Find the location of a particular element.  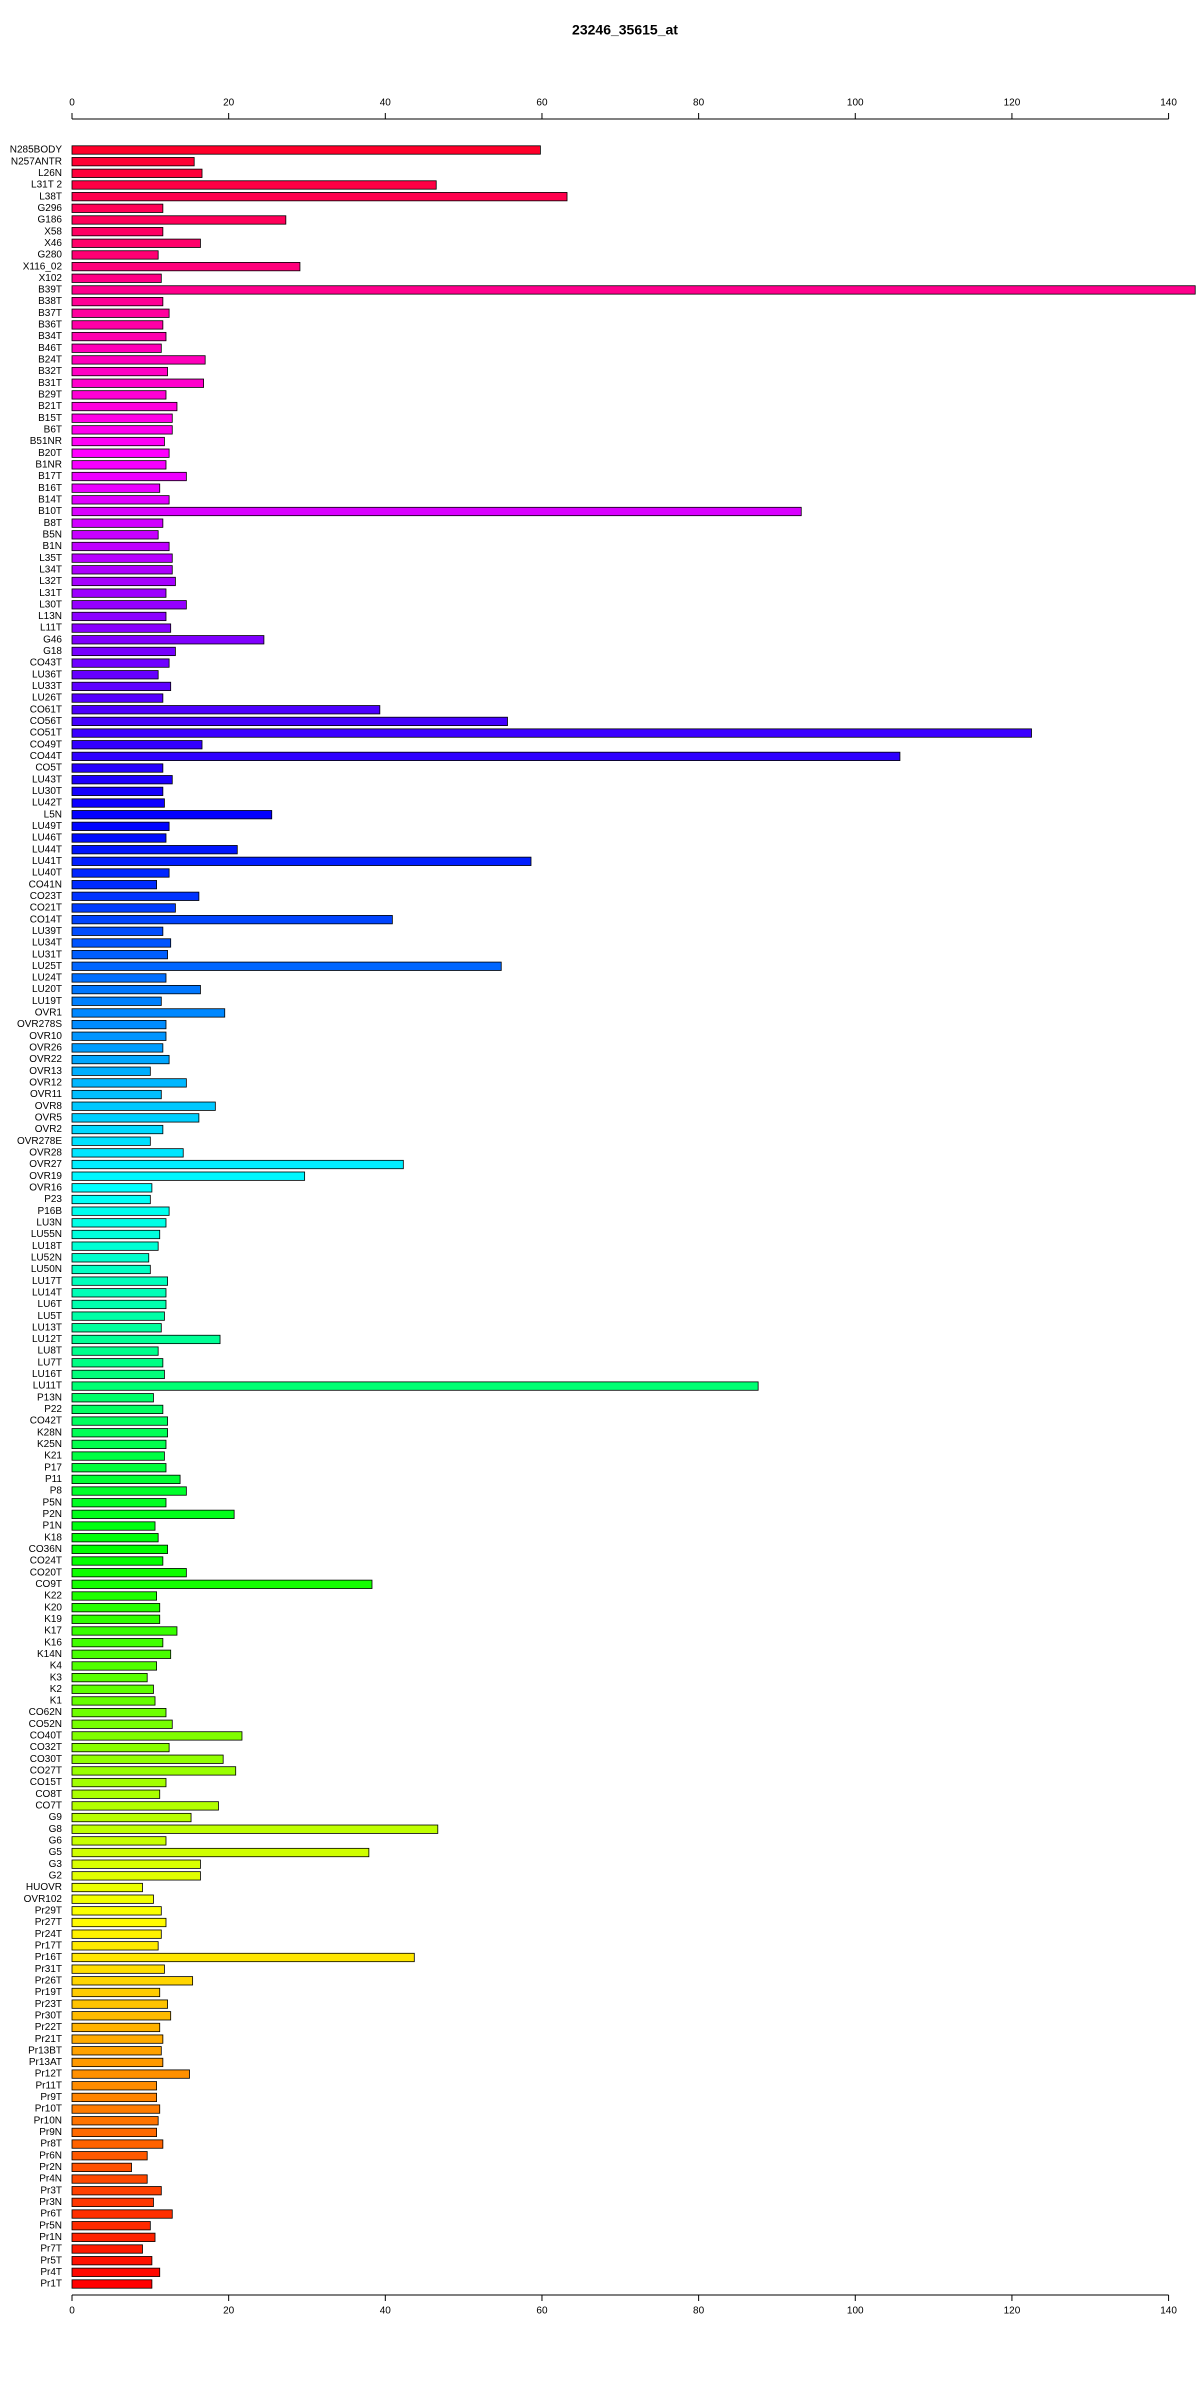

y-tick-label: P13N is located at coordinates (49, 1397).